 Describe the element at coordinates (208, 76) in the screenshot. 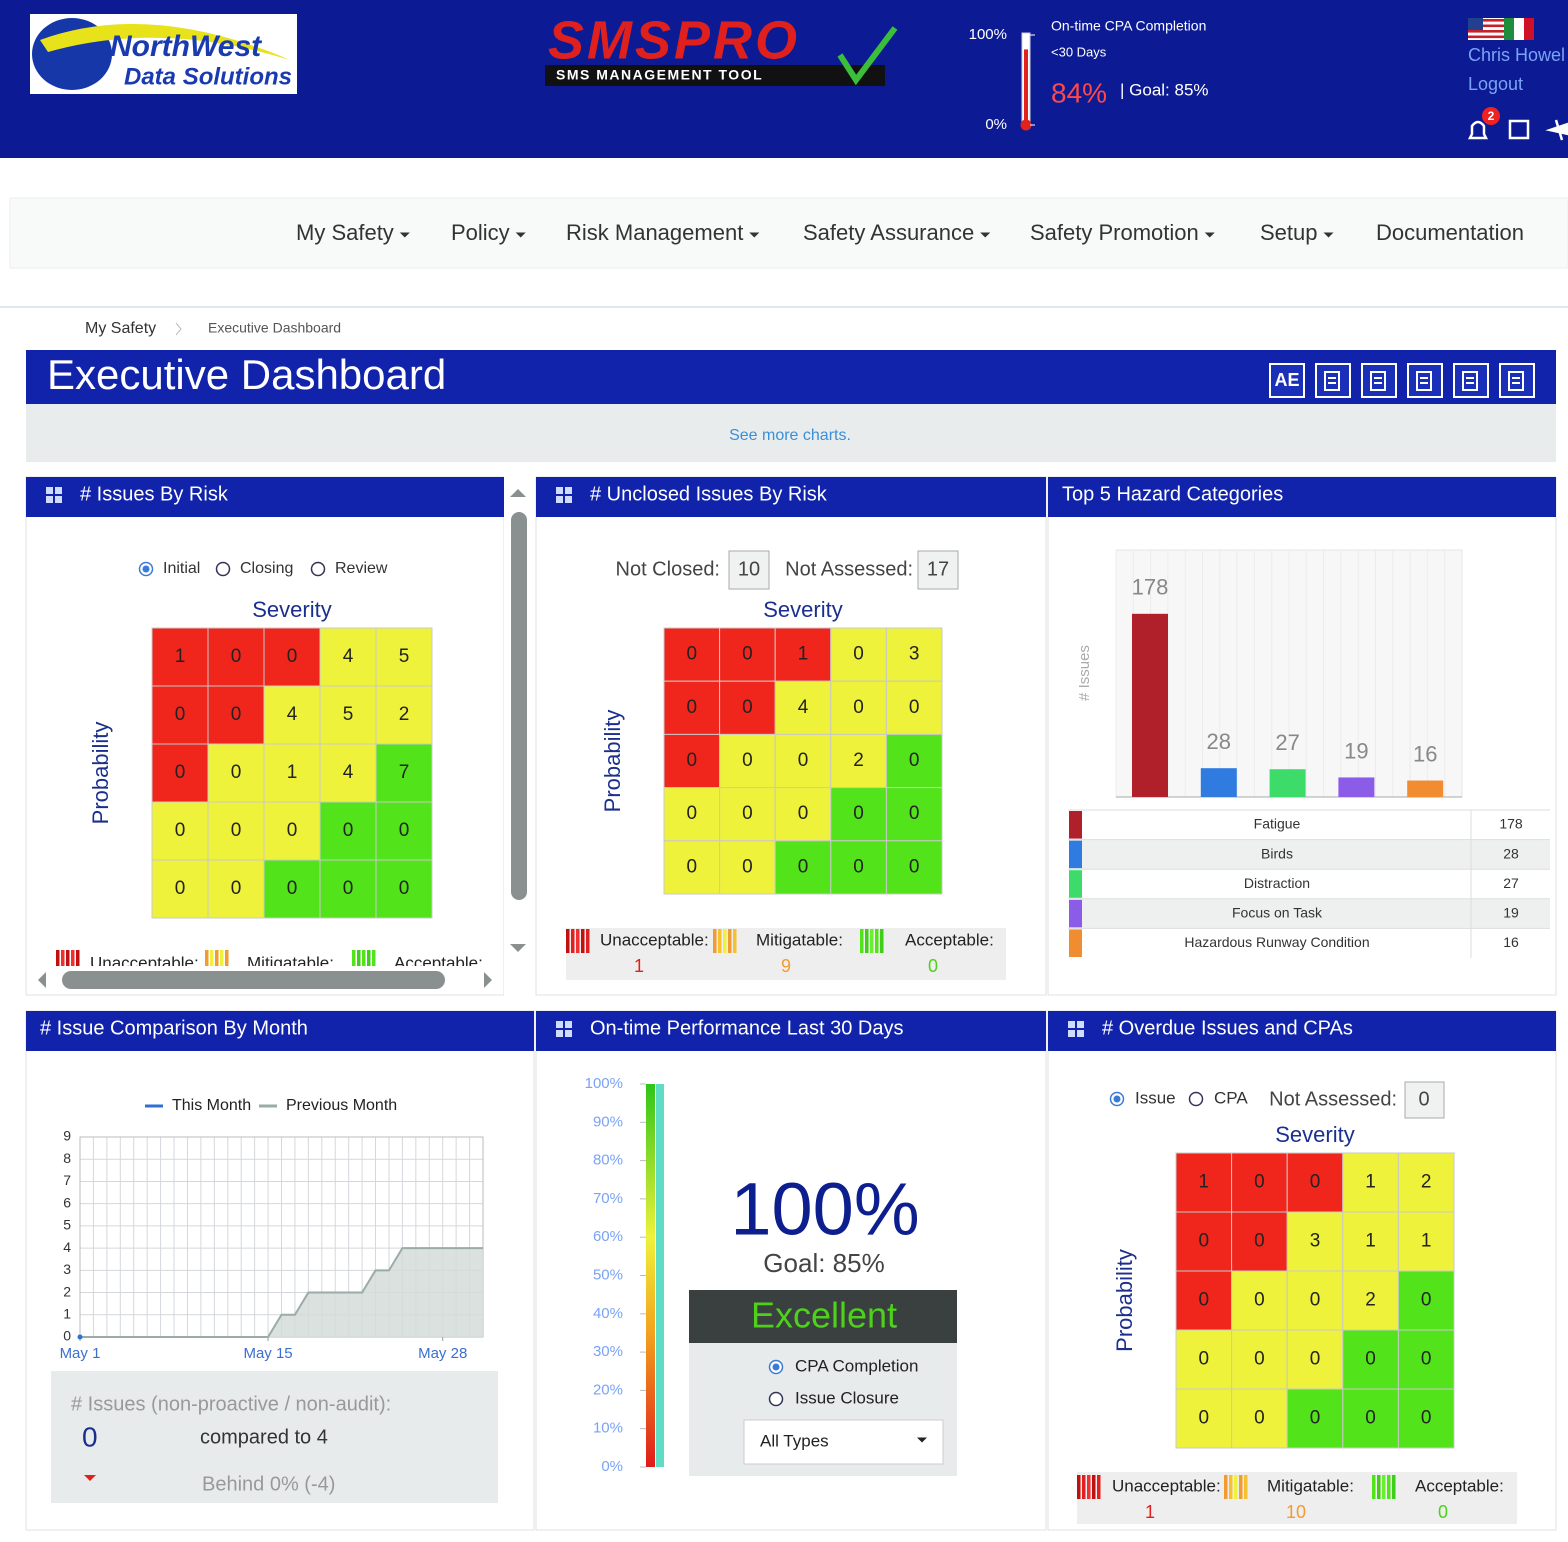

I see `logo-text: Data Solutions` at that location.